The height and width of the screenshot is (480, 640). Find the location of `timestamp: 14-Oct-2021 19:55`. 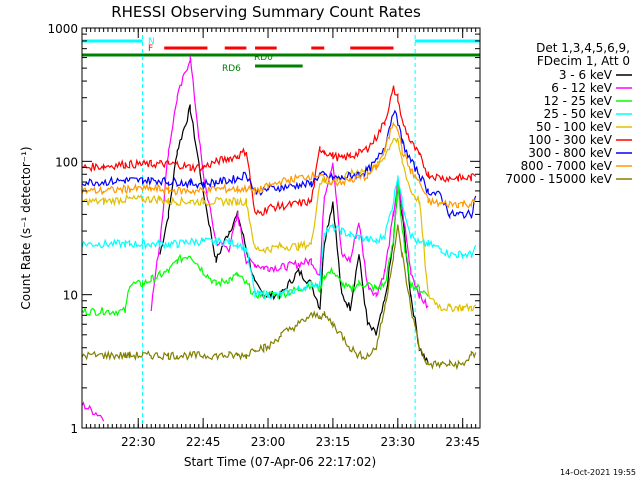

timestamp: 14-Oct-2021 19:55 is located at coordinates (598, 472).